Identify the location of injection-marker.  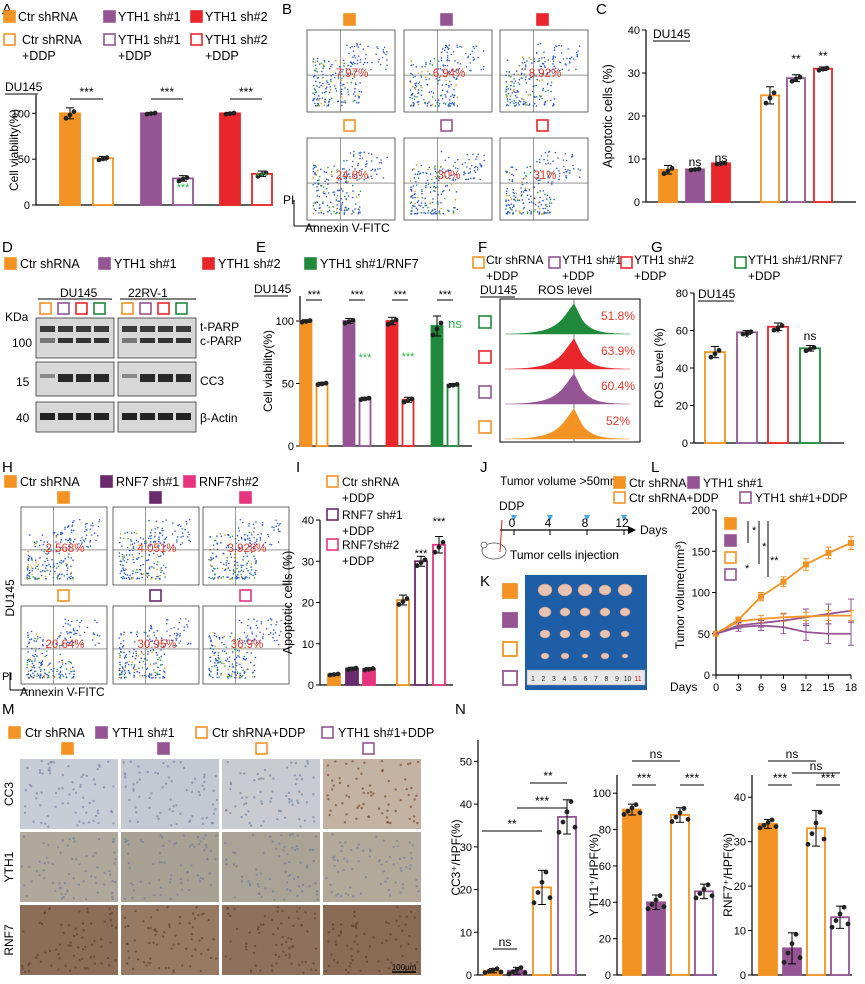
(514, 518).